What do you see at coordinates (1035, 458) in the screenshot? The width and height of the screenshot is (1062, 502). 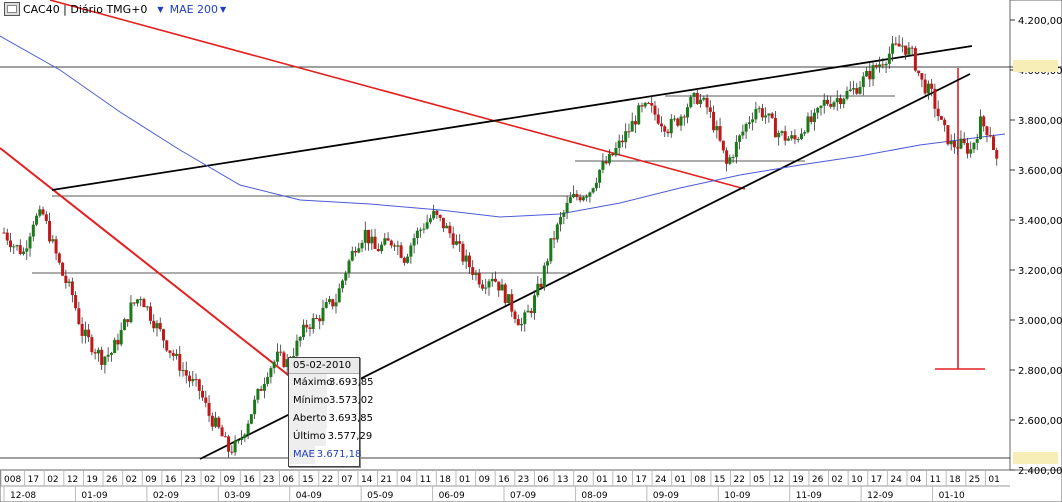 I see `level-price-box` at bounding box center [1035, 458].